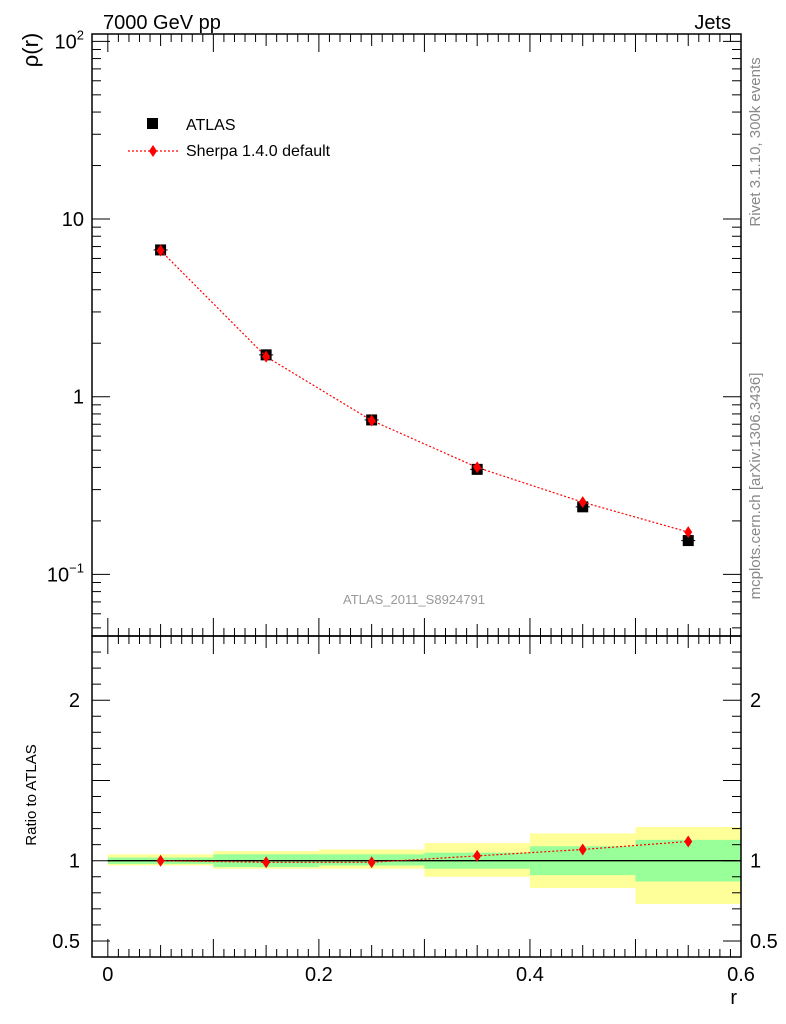  I want to click on legend-label-sherpa: Sherpa 1.4.0 default, so click(258, 151).